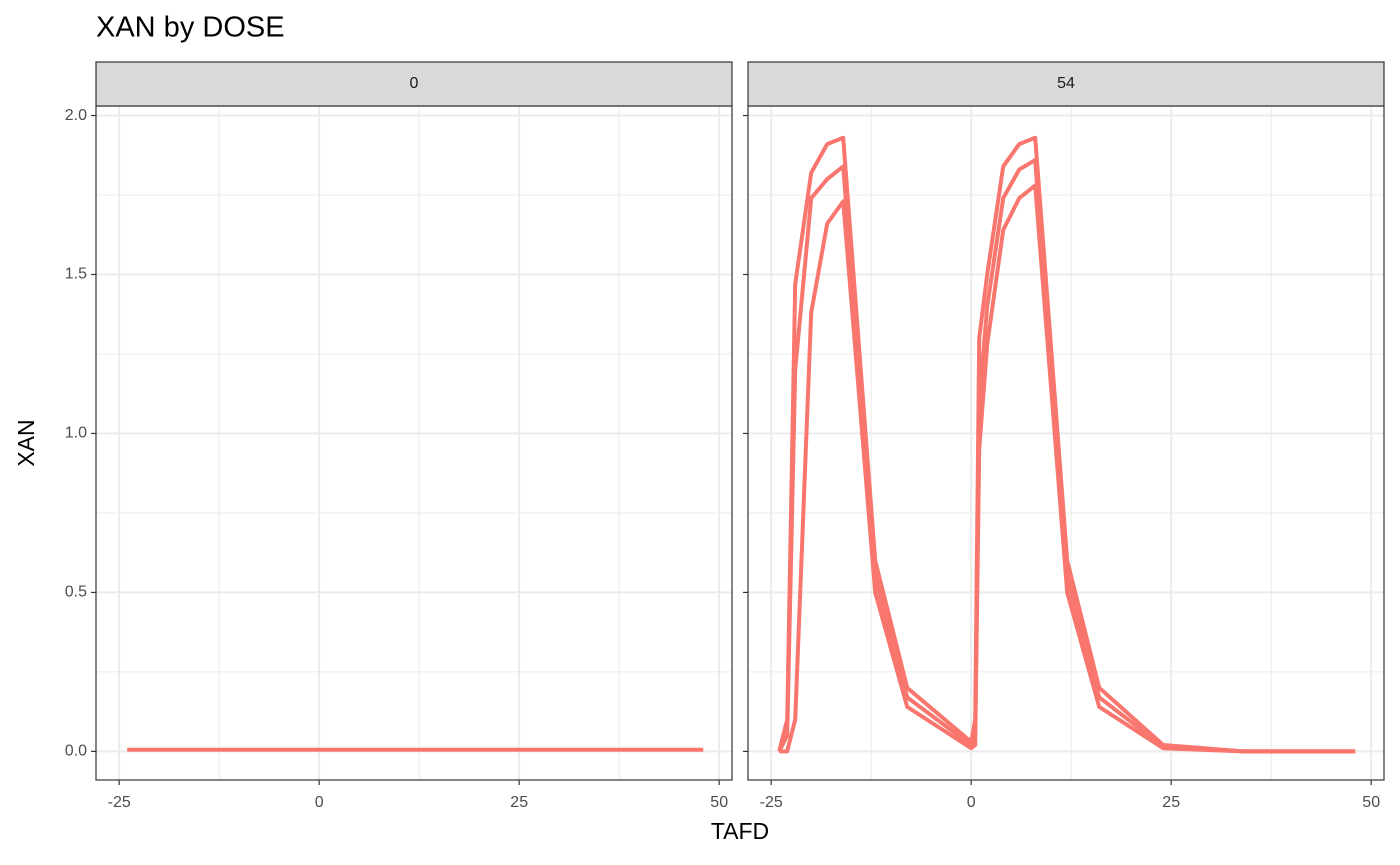 The image size is (1400, 865). Describe the element at coordinates (76, 274) in the screenshot. I see `y-tick-label: 1.5` at that location.